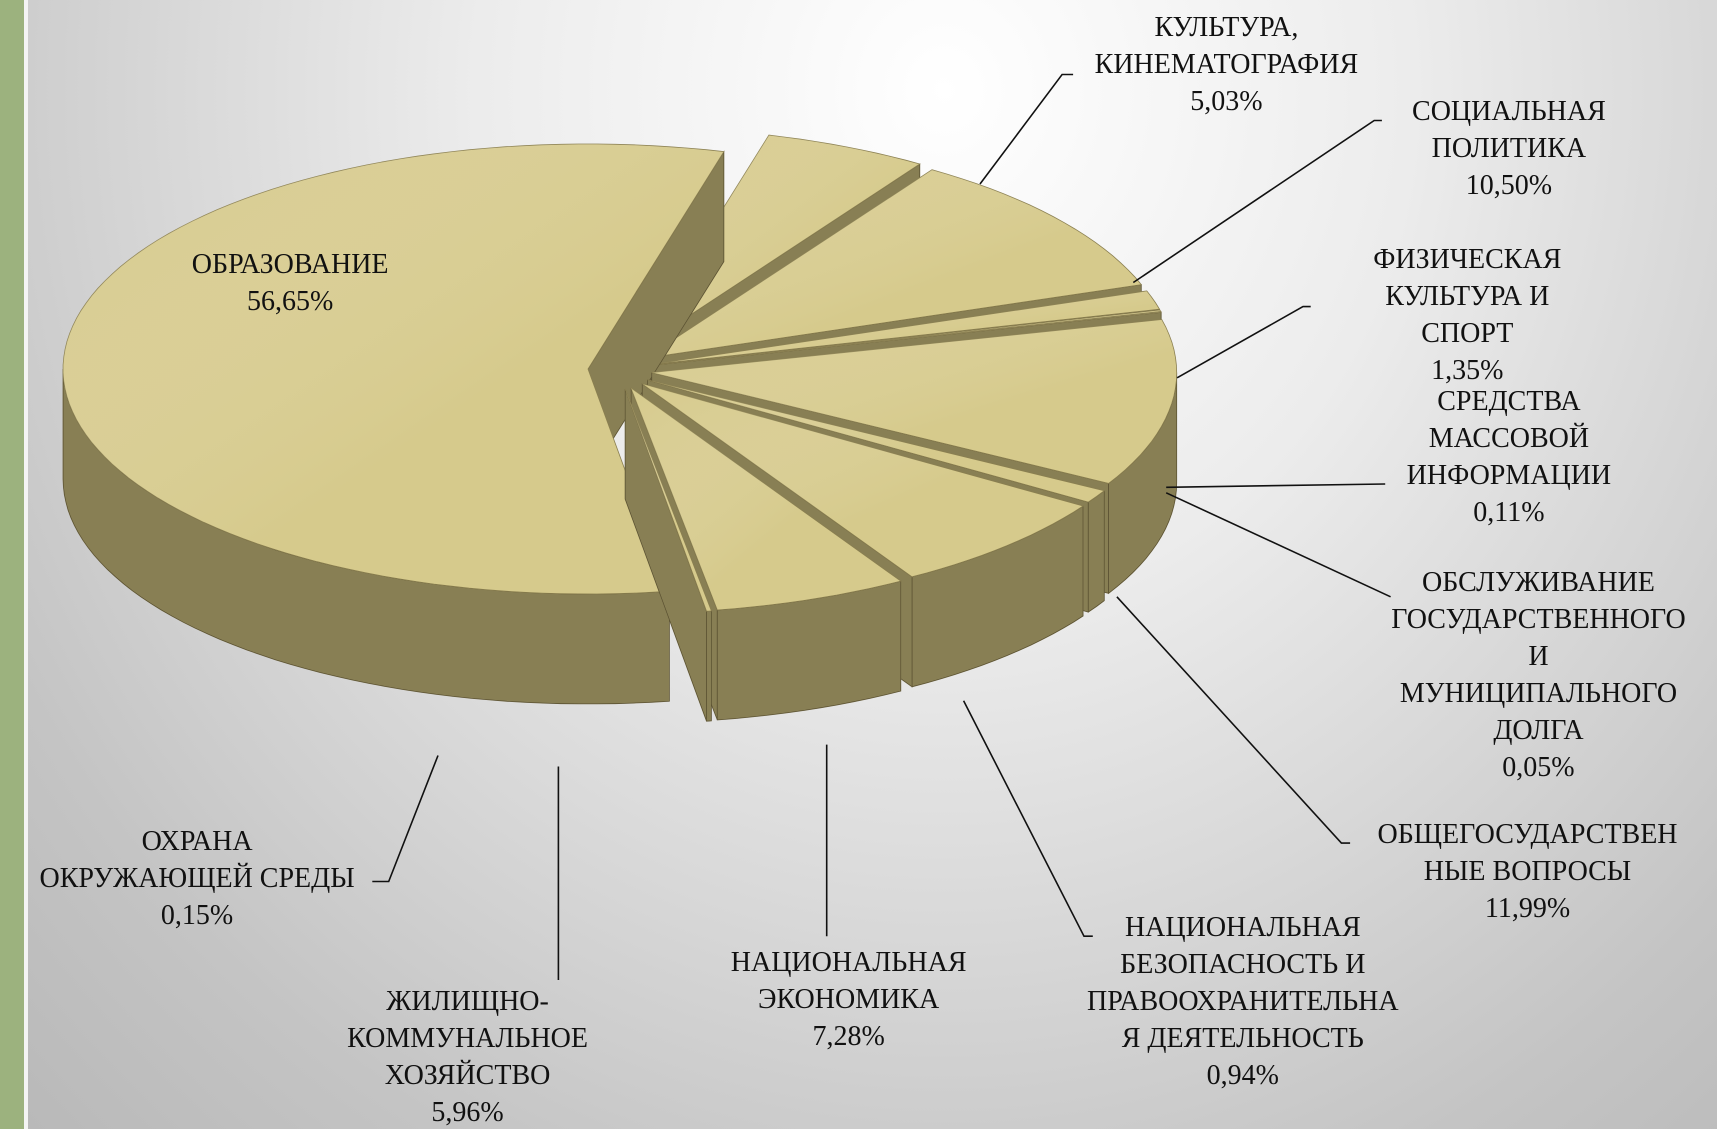 This screenshot has height=1129, width=1717. I want to click on side-strip, so click(14, 564).